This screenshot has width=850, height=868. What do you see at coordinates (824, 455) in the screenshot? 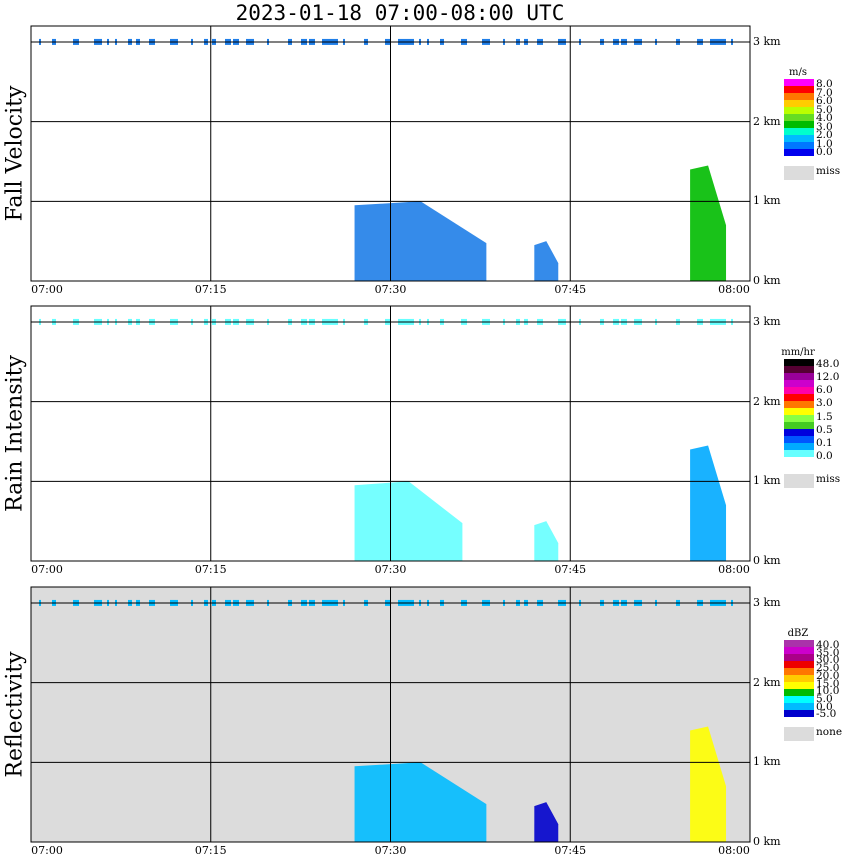
I see `panel-1-legend-label-7: 0.0` at bounding box center [824, 455].